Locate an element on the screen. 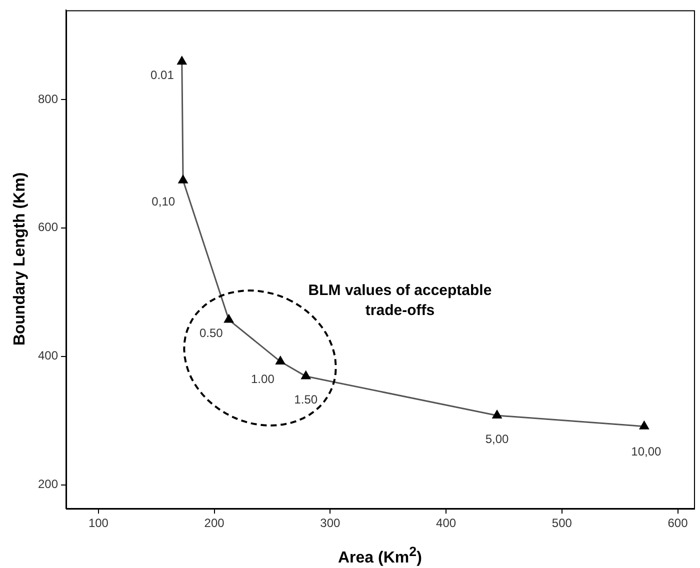 The width and height of the screenshot is (700, 568). x-tick-label: 200 is located at coordinates (214, 523).